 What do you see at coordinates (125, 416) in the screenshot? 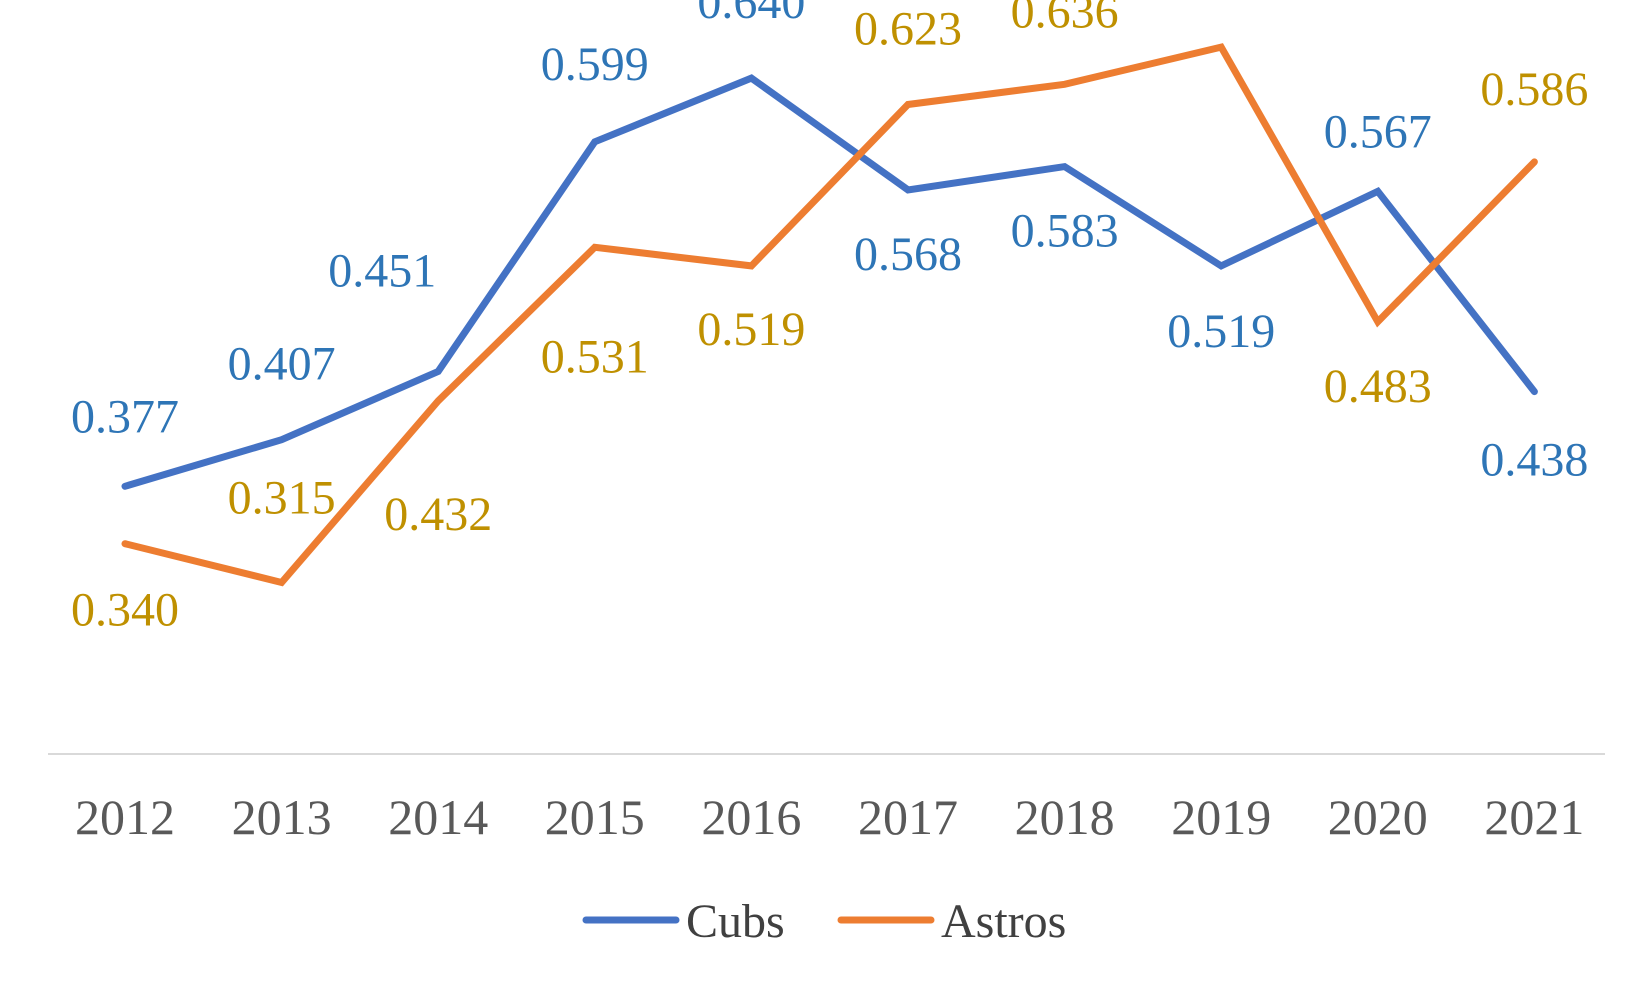
I see `data-label-cubs: 0.377` at bounding box center [125, 416].